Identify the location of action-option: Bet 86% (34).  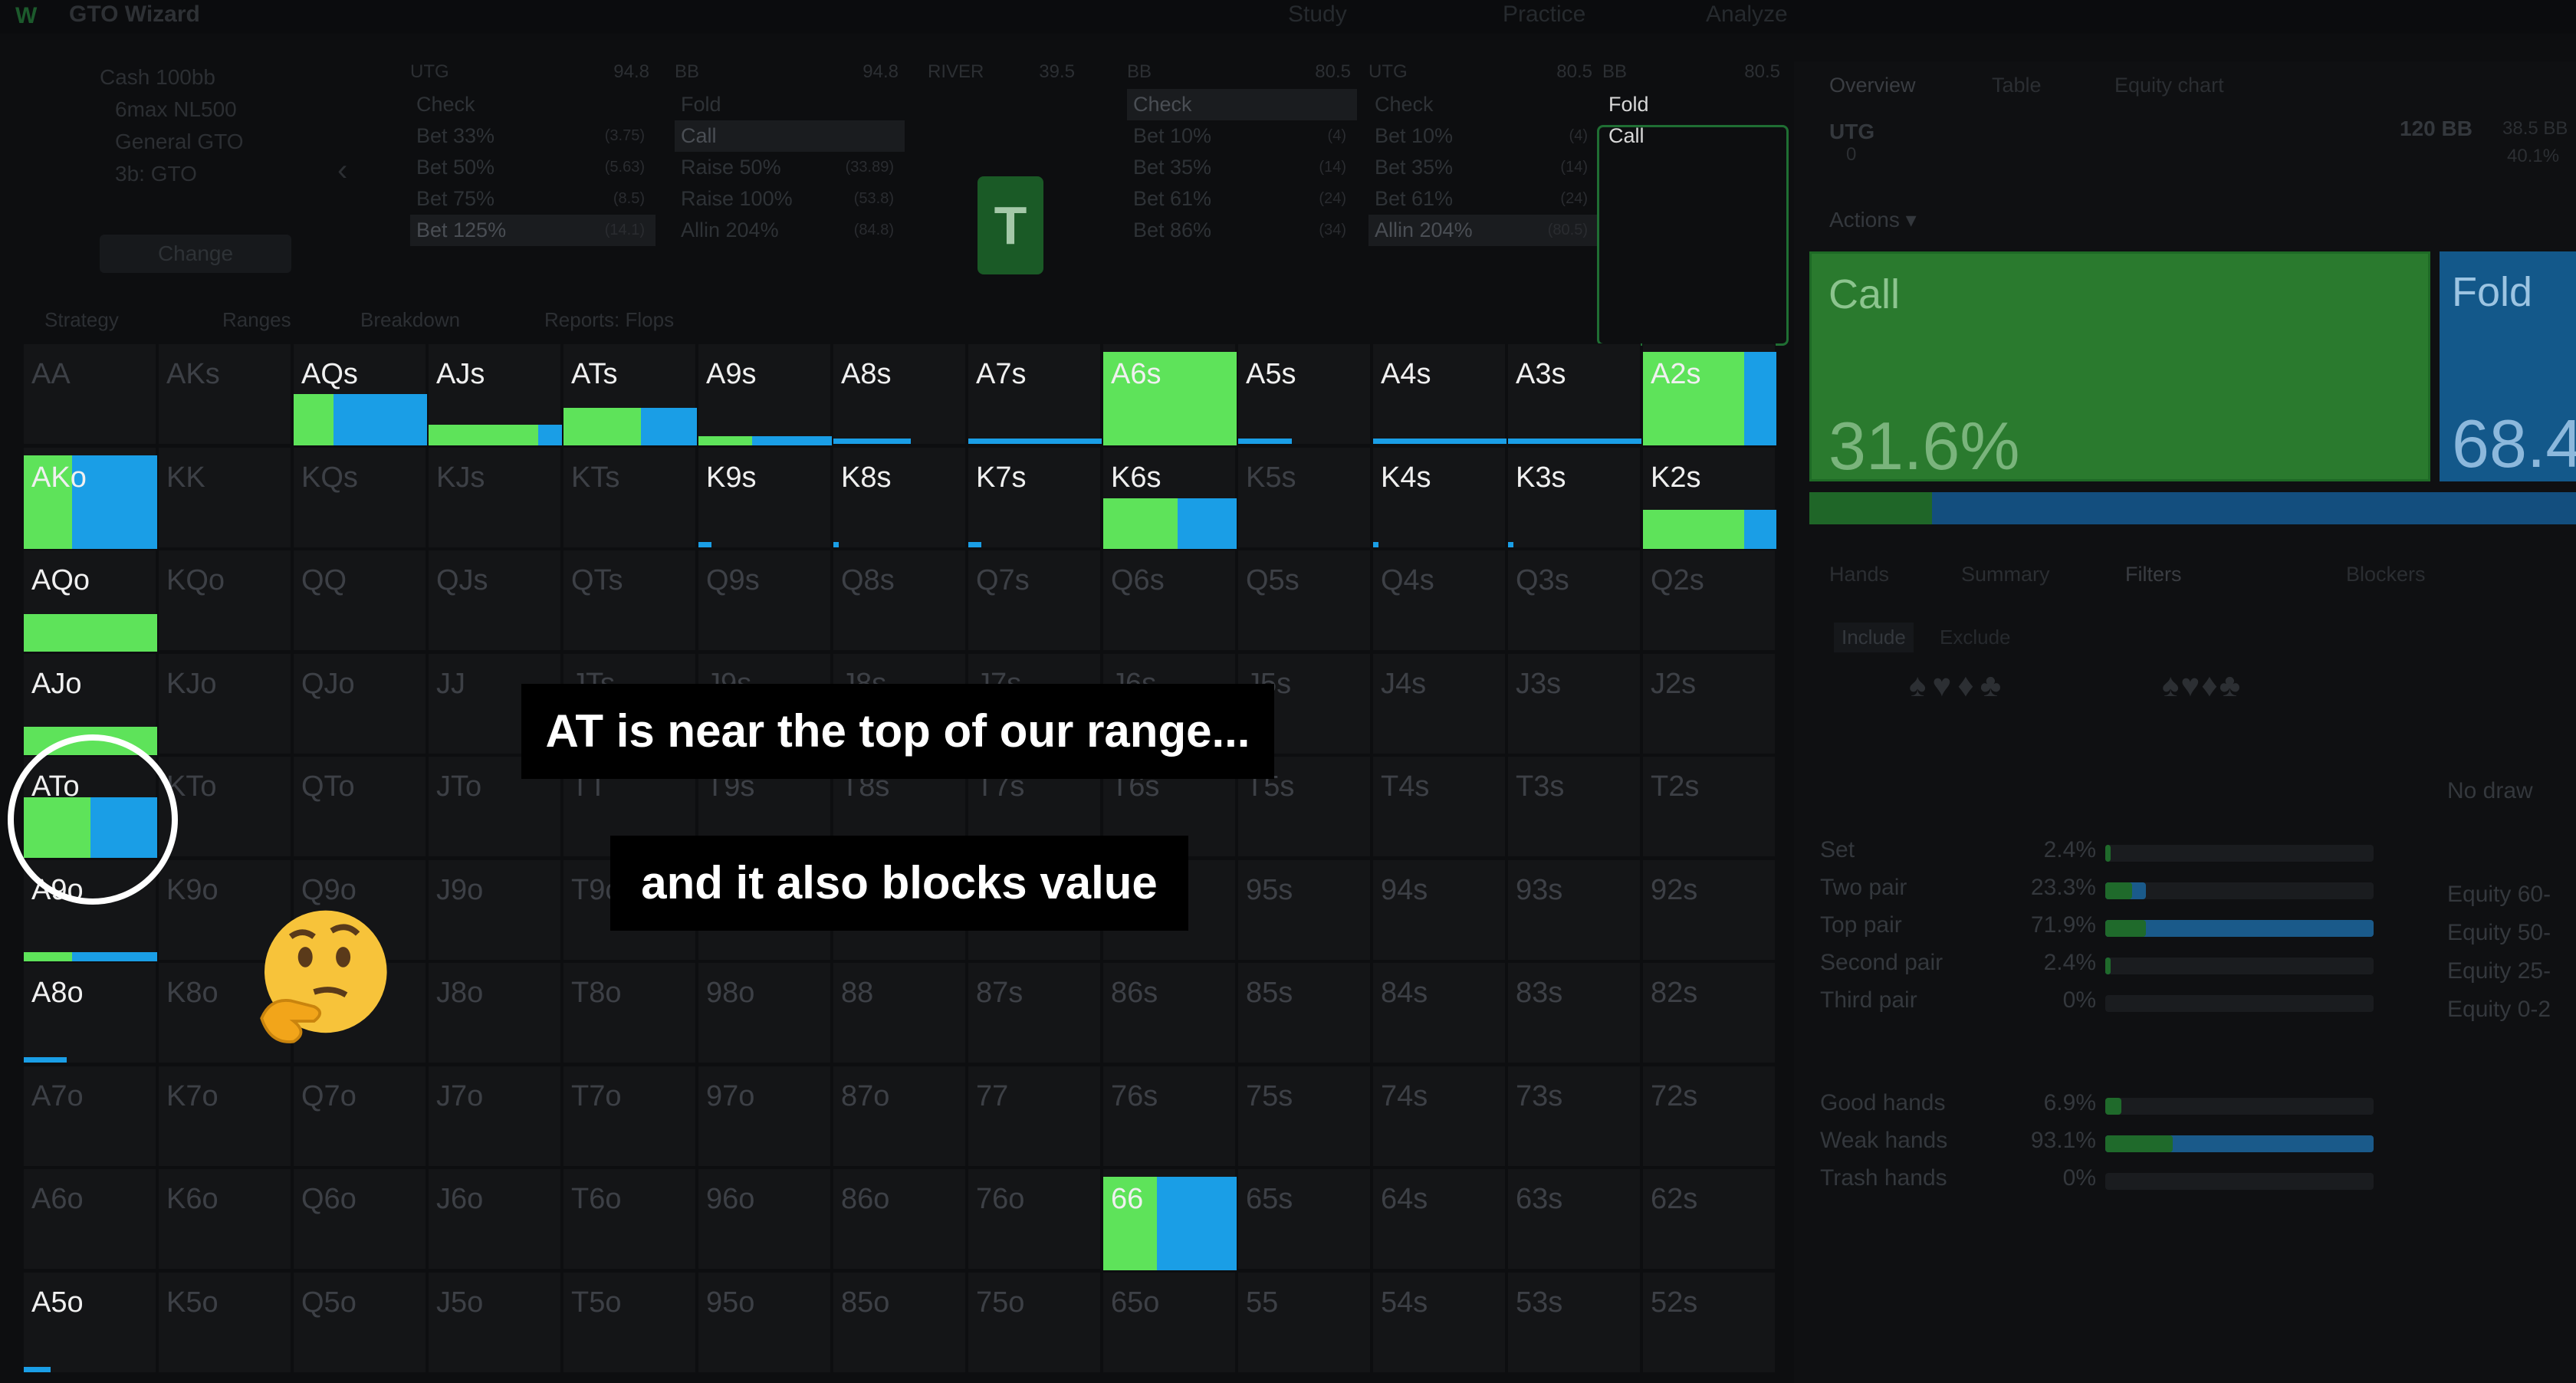
(1242, 230).